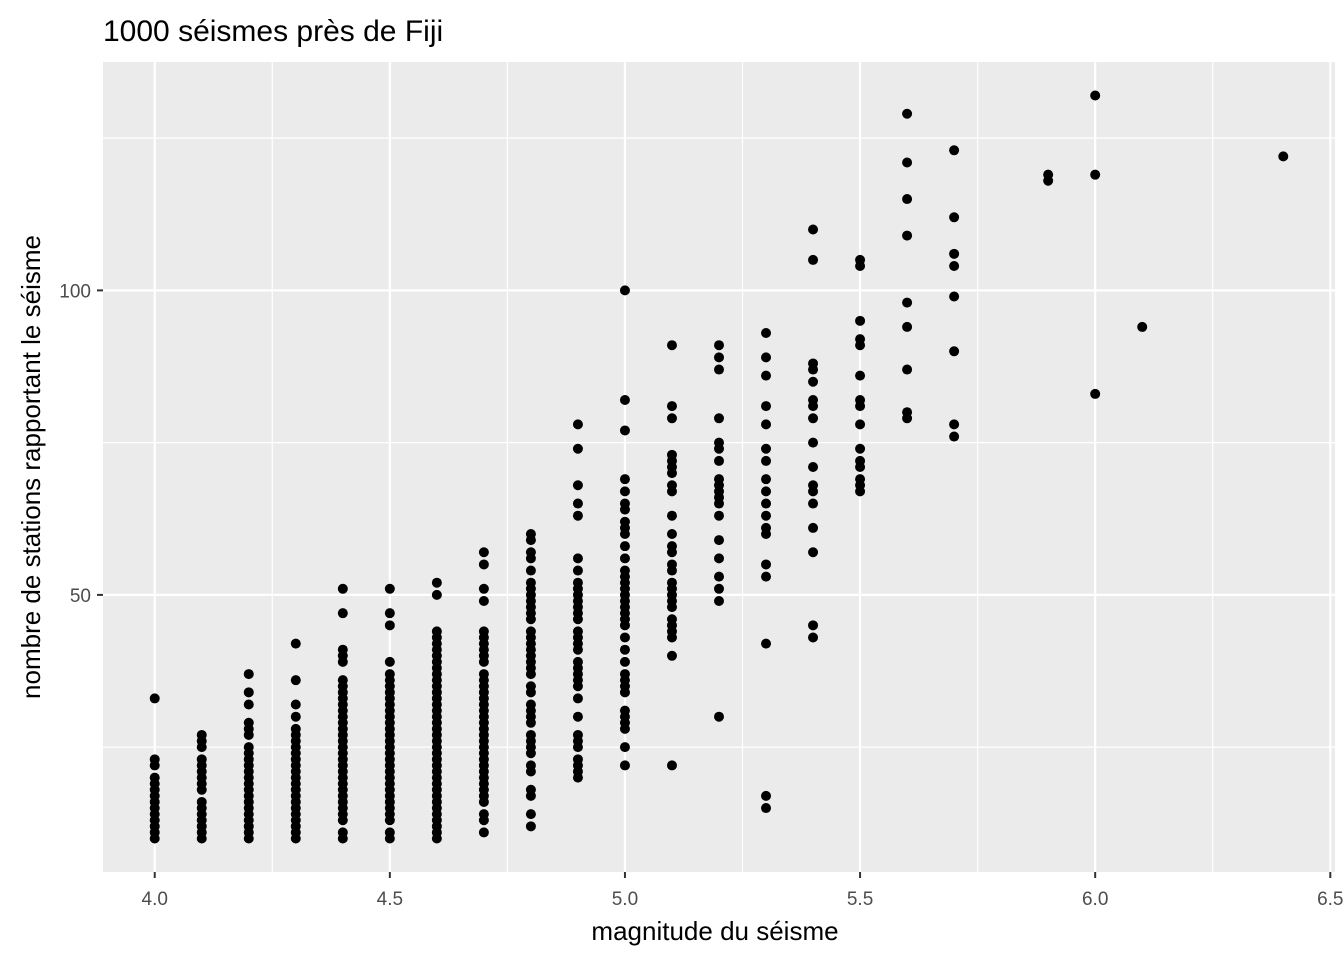 This screenshot has width=1344, height=960. What do you see at coordinates (75, 291) in the screenshot?
I see `y-tick-label: 100` at bounding box center [75, 291].